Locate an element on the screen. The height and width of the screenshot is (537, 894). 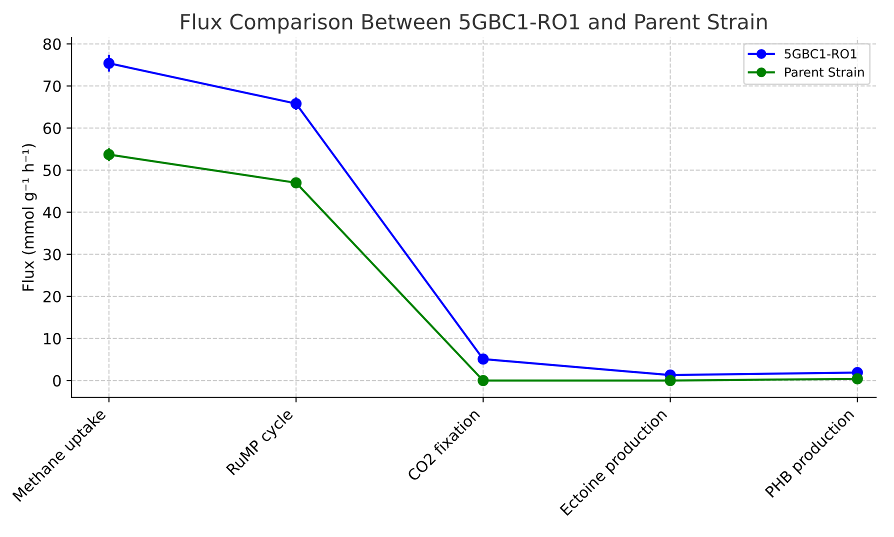
legend-label: Parent Strain is located at coordinates (824, 72).